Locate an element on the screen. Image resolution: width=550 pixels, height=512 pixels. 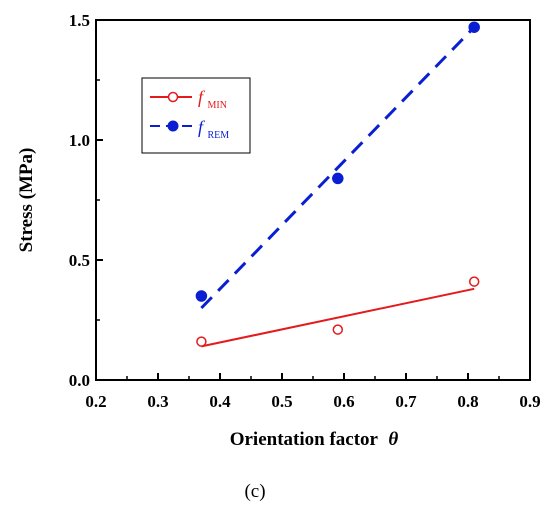
legend-label-rem-sub: REM is located at coordinates (219, 135).